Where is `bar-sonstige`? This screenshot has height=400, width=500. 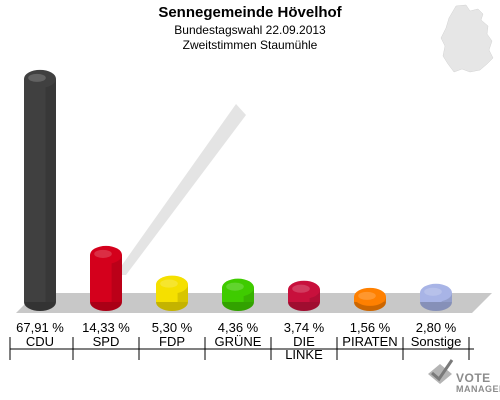 bar-sonstige is located at coordinates (436, 297).